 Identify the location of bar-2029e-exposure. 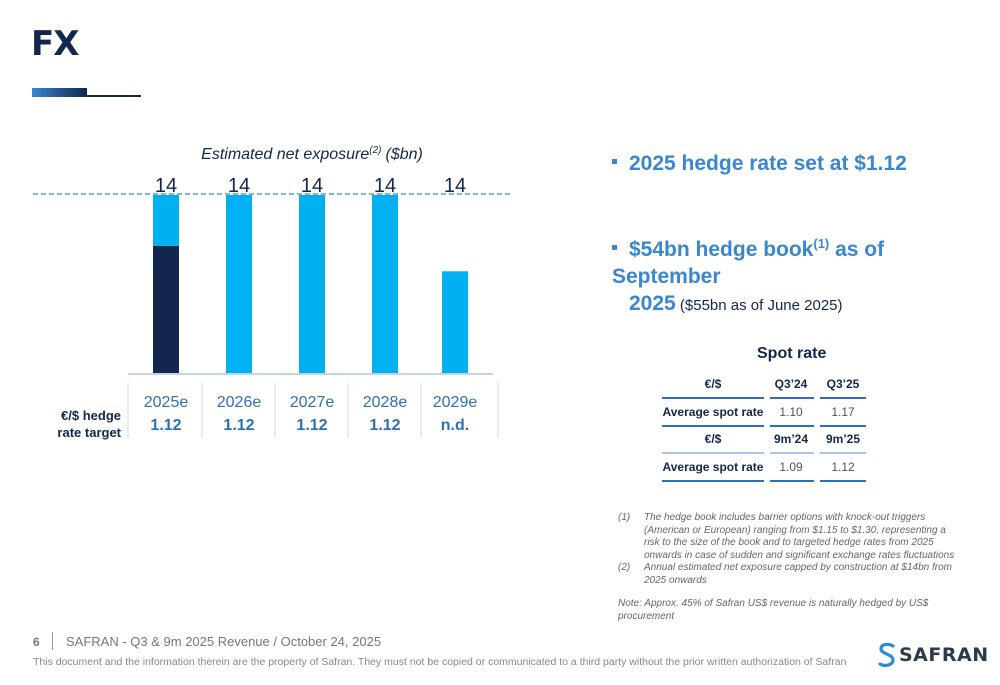
(455, 322).